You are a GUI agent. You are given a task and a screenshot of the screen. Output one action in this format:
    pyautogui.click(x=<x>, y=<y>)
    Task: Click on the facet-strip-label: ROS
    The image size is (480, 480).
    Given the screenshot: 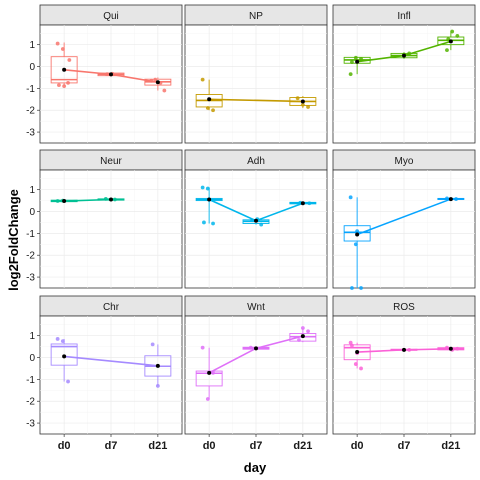 What is the action you would take?
    pyautogui.click(x=404, y=307)
    